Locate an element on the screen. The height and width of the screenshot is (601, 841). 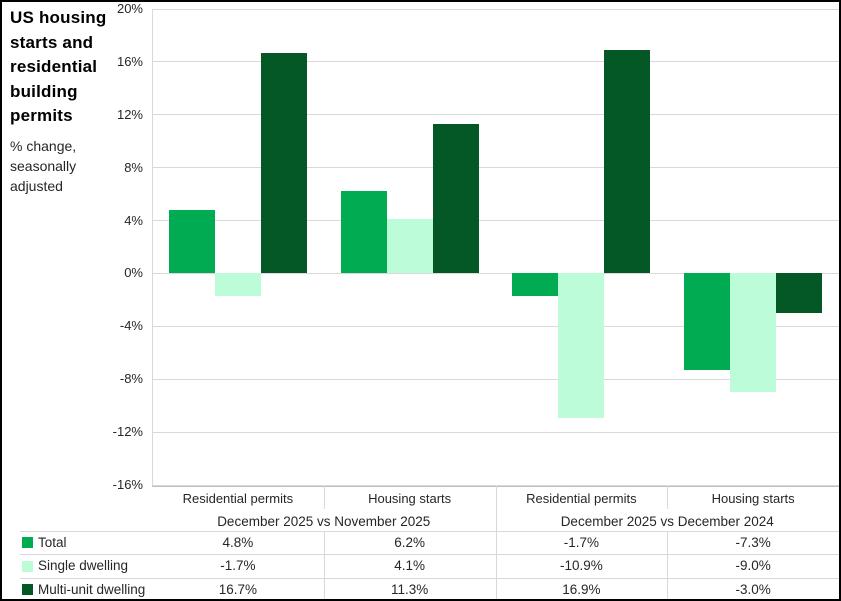
bar-total-cat3 is located at coordinates (707, 321).